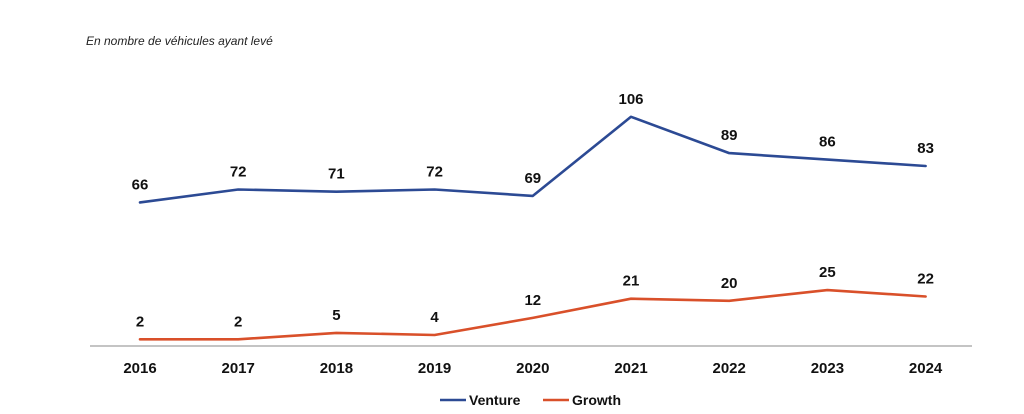 The width and height of the screenshot is (1024, 414). Describe the element at coordinates (925, 279) in the screenshot. I see `data-label-growth-2024: 22` at that location.